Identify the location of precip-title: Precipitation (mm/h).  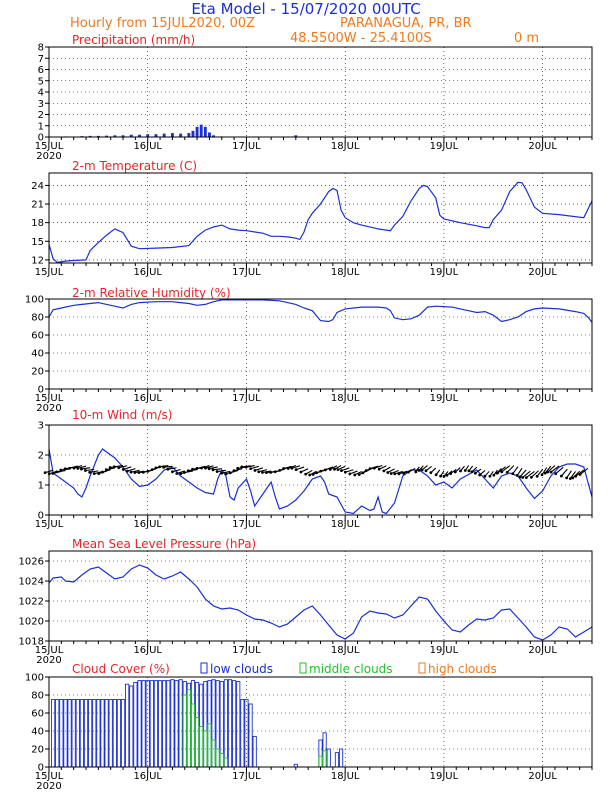
(133, 40).